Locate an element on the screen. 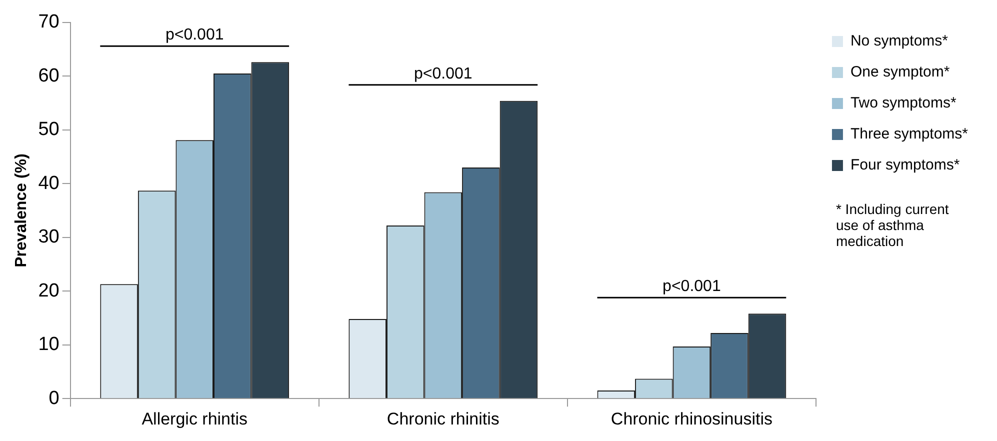 The width and height of the screenshot is (997, 441). y-tick-label: 60 is located at coordinates (49, 75).